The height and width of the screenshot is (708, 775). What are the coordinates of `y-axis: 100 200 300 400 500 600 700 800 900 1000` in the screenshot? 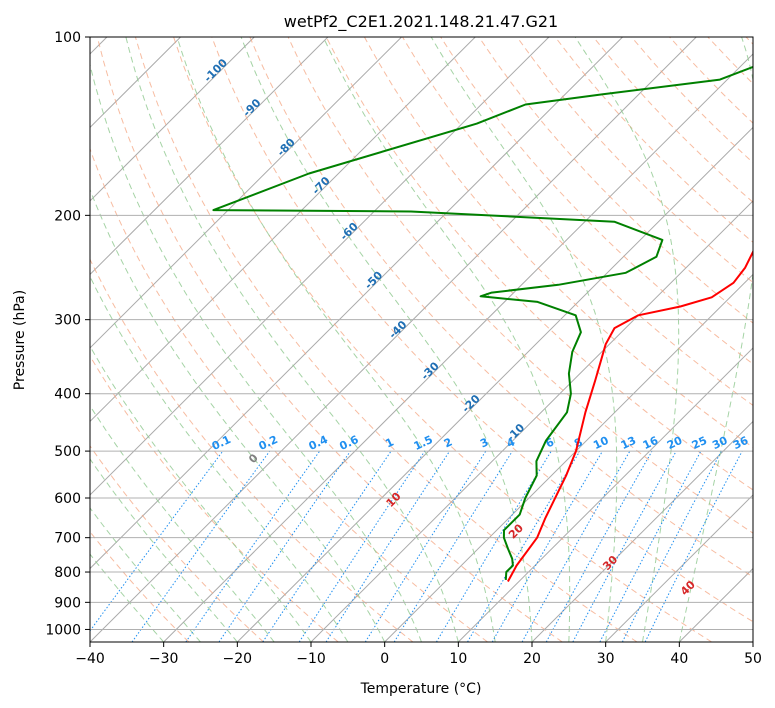 It's located at (67, 334).